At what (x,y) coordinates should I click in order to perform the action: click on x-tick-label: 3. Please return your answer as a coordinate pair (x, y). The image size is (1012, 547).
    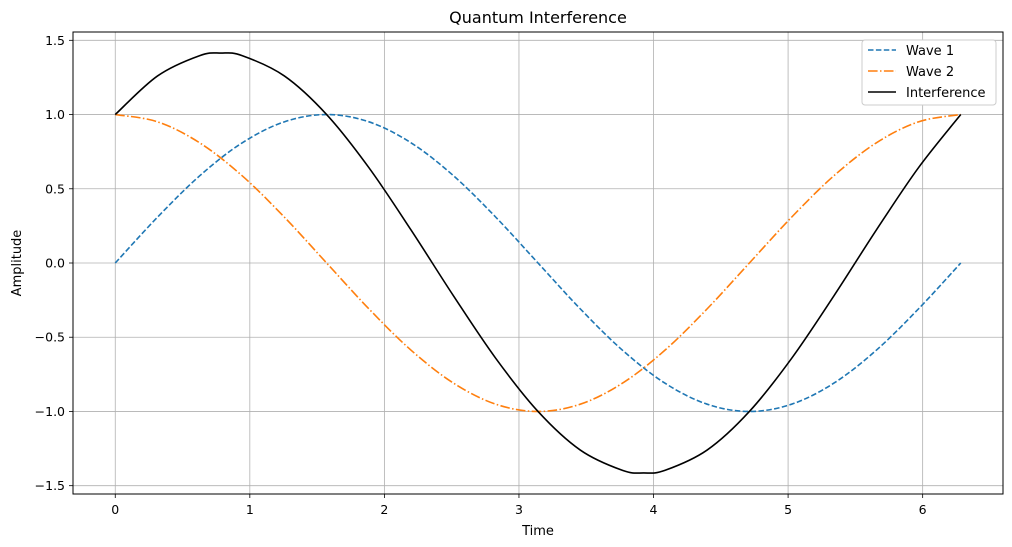
    Looking at the image, I should click on (519, 509).